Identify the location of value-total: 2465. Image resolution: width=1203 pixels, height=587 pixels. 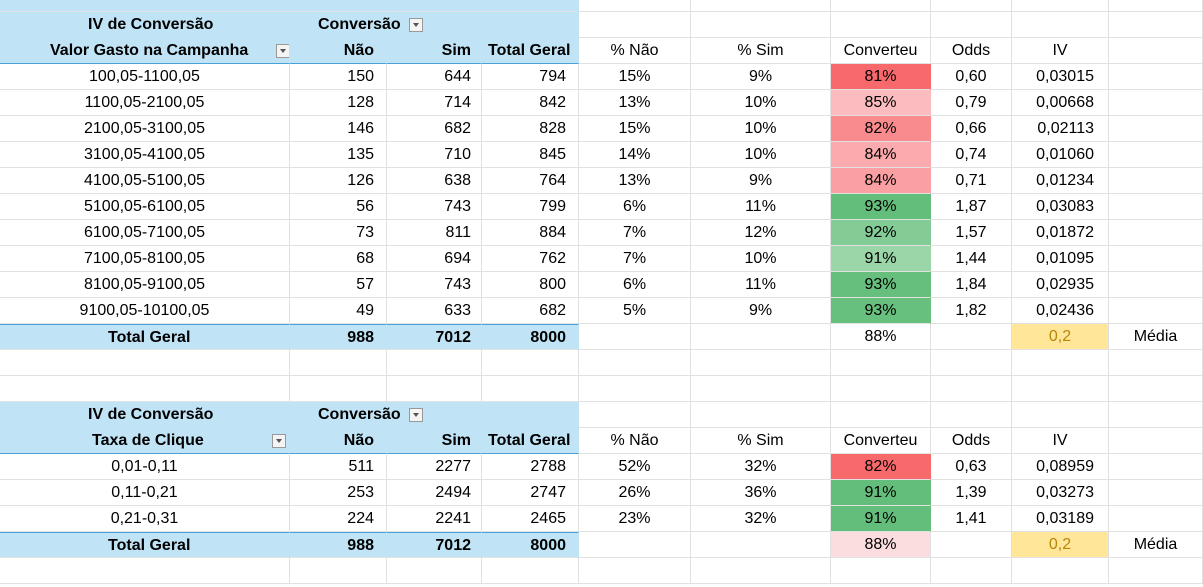
(530, 519).